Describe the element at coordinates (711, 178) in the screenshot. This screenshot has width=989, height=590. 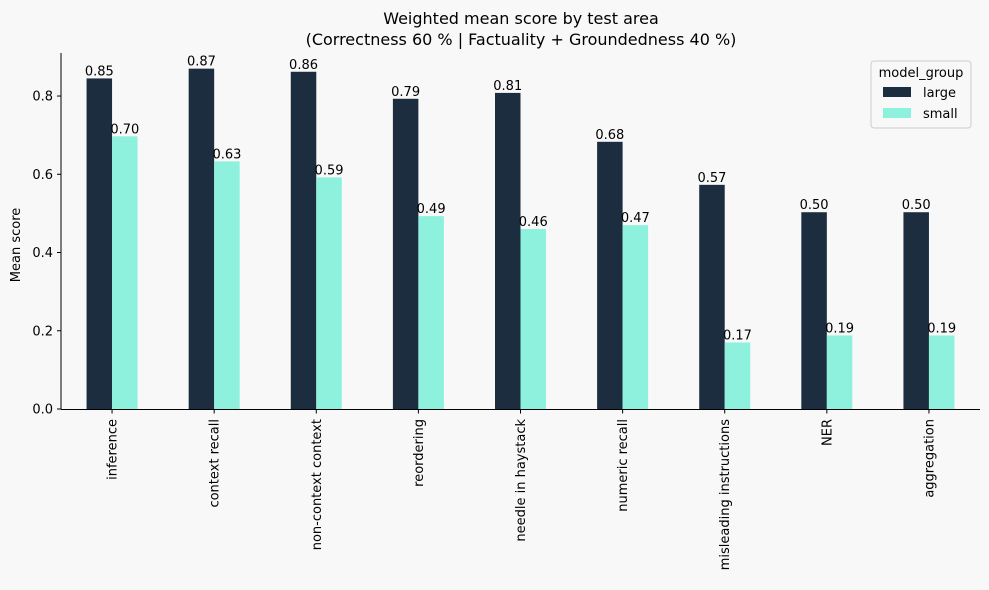
I see `data-label-large-6: 0.57` at that location.